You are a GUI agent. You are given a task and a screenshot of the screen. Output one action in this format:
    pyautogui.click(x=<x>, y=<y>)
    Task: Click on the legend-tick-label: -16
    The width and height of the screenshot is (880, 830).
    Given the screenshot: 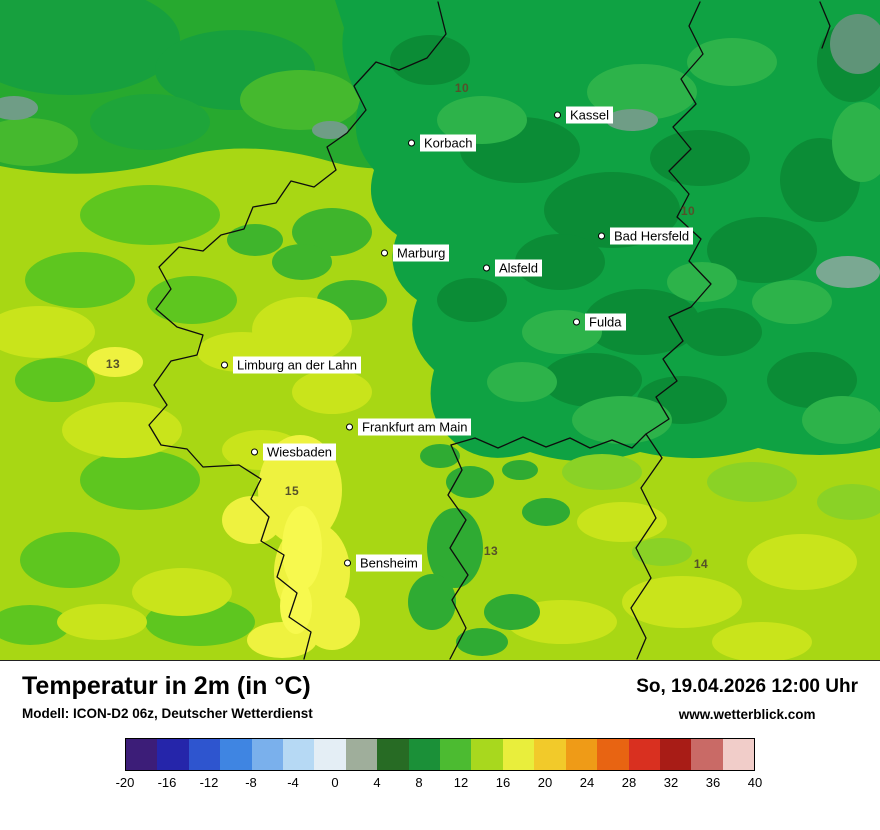 What is the action you would take?
    pyautogui.click(x=167, y=782)
    